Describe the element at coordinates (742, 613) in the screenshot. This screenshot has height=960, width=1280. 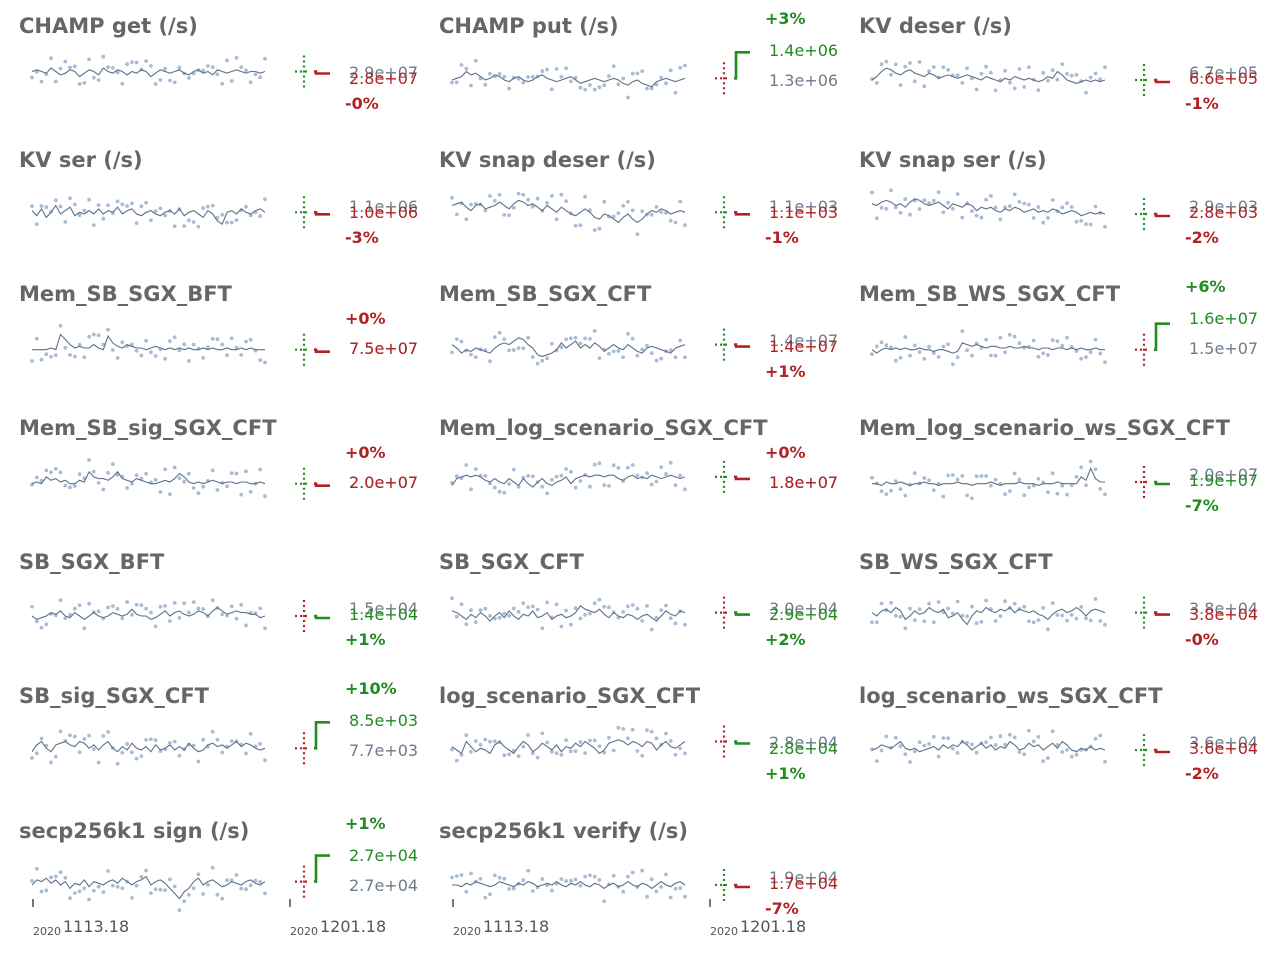
I see `current-run-step` at that location.